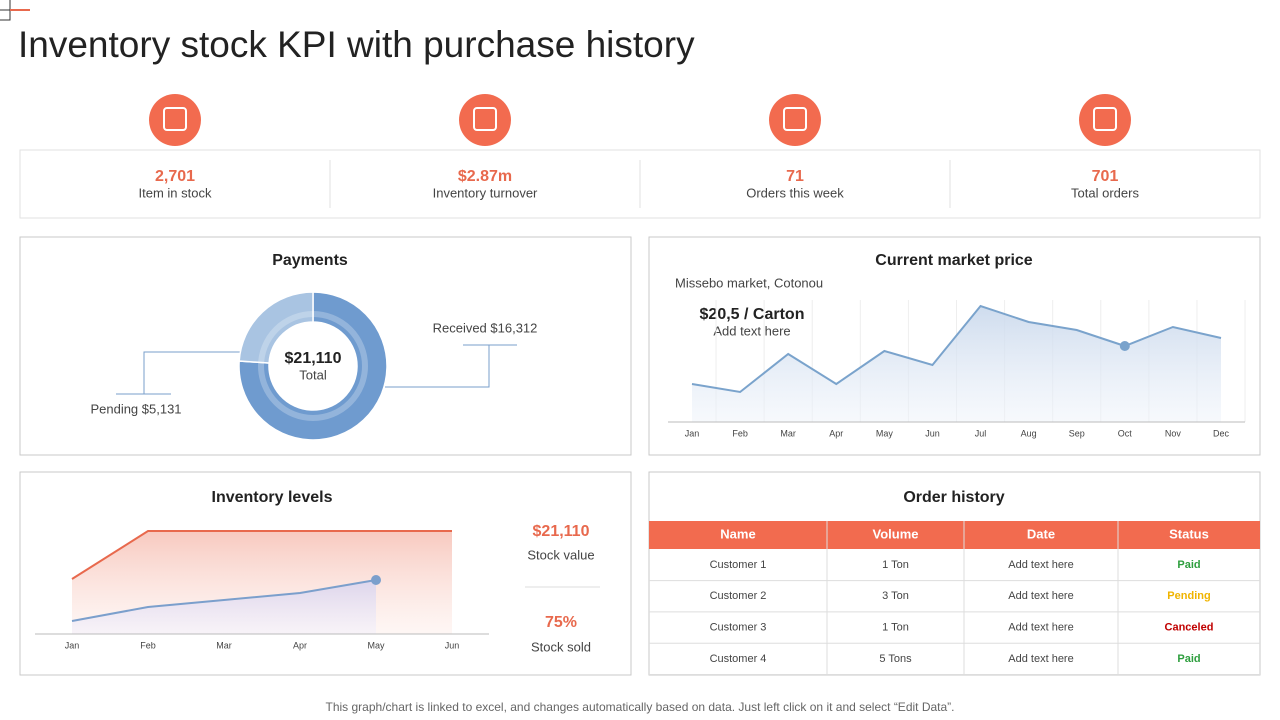 Image resolution: width=1280 pixels, height=720 pixels. Describe the element at coordinates (1105, 176) in the screenshot. I see `kpi-value: 701` at that location.